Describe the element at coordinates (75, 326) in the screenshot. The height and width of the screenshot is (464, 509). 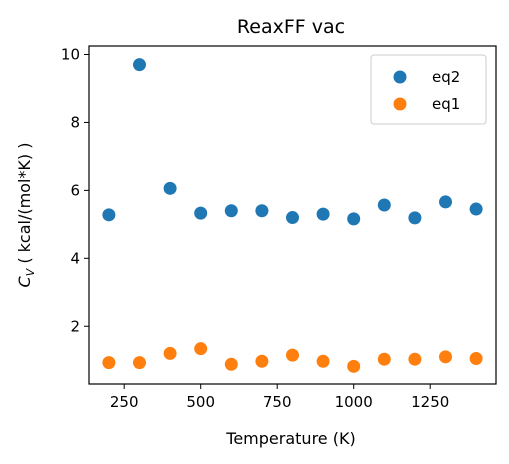
I see `y-tick-label-0: 2` at that location.